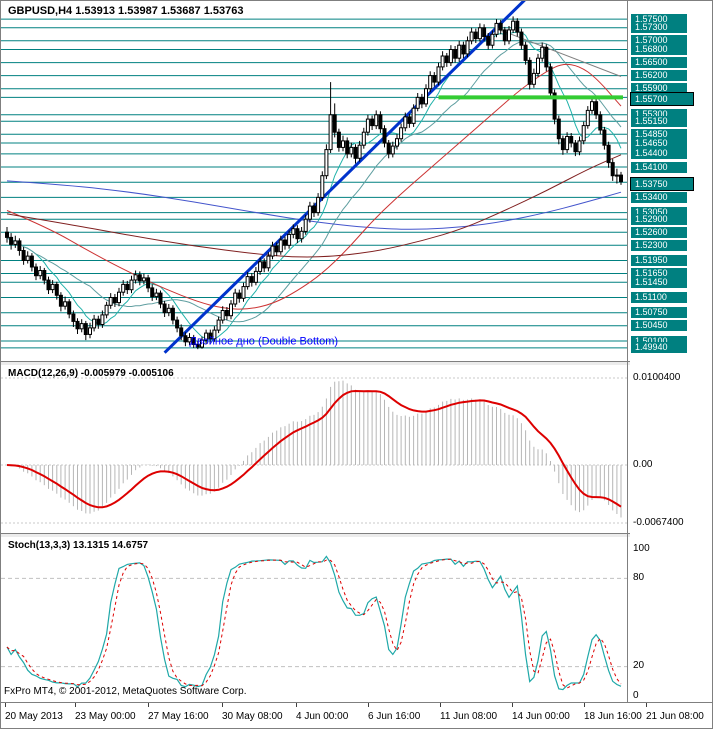  Describe the element at coordinates (105, 716) in the screenshot. I see `time-axis-label: 23 May 00:00` at that location.